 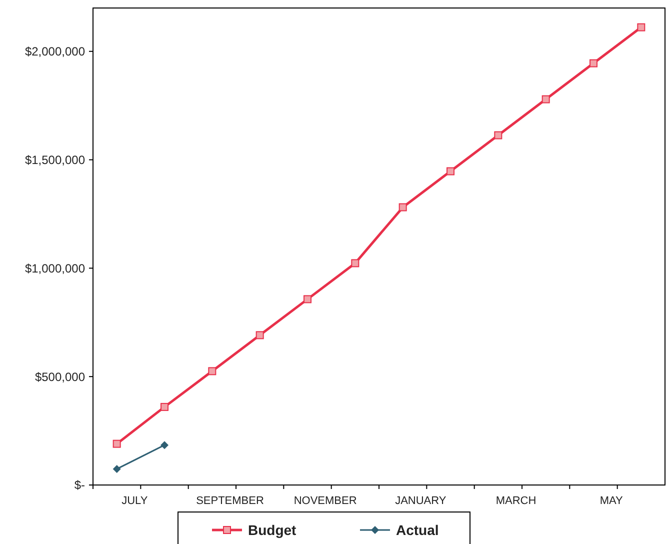 I want to click on y-tick-label: $1,000,000, so click(x=55, y=268).